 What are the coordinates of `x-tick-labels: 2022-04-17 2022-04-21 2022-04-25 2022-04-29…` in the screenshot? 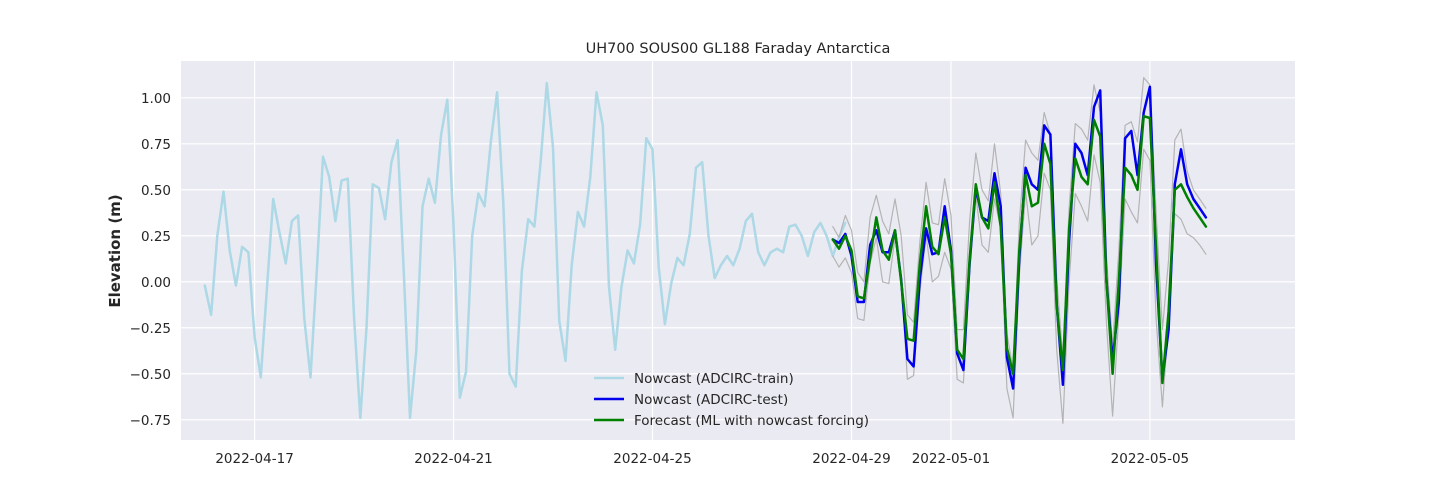 It's located at (702, 459).